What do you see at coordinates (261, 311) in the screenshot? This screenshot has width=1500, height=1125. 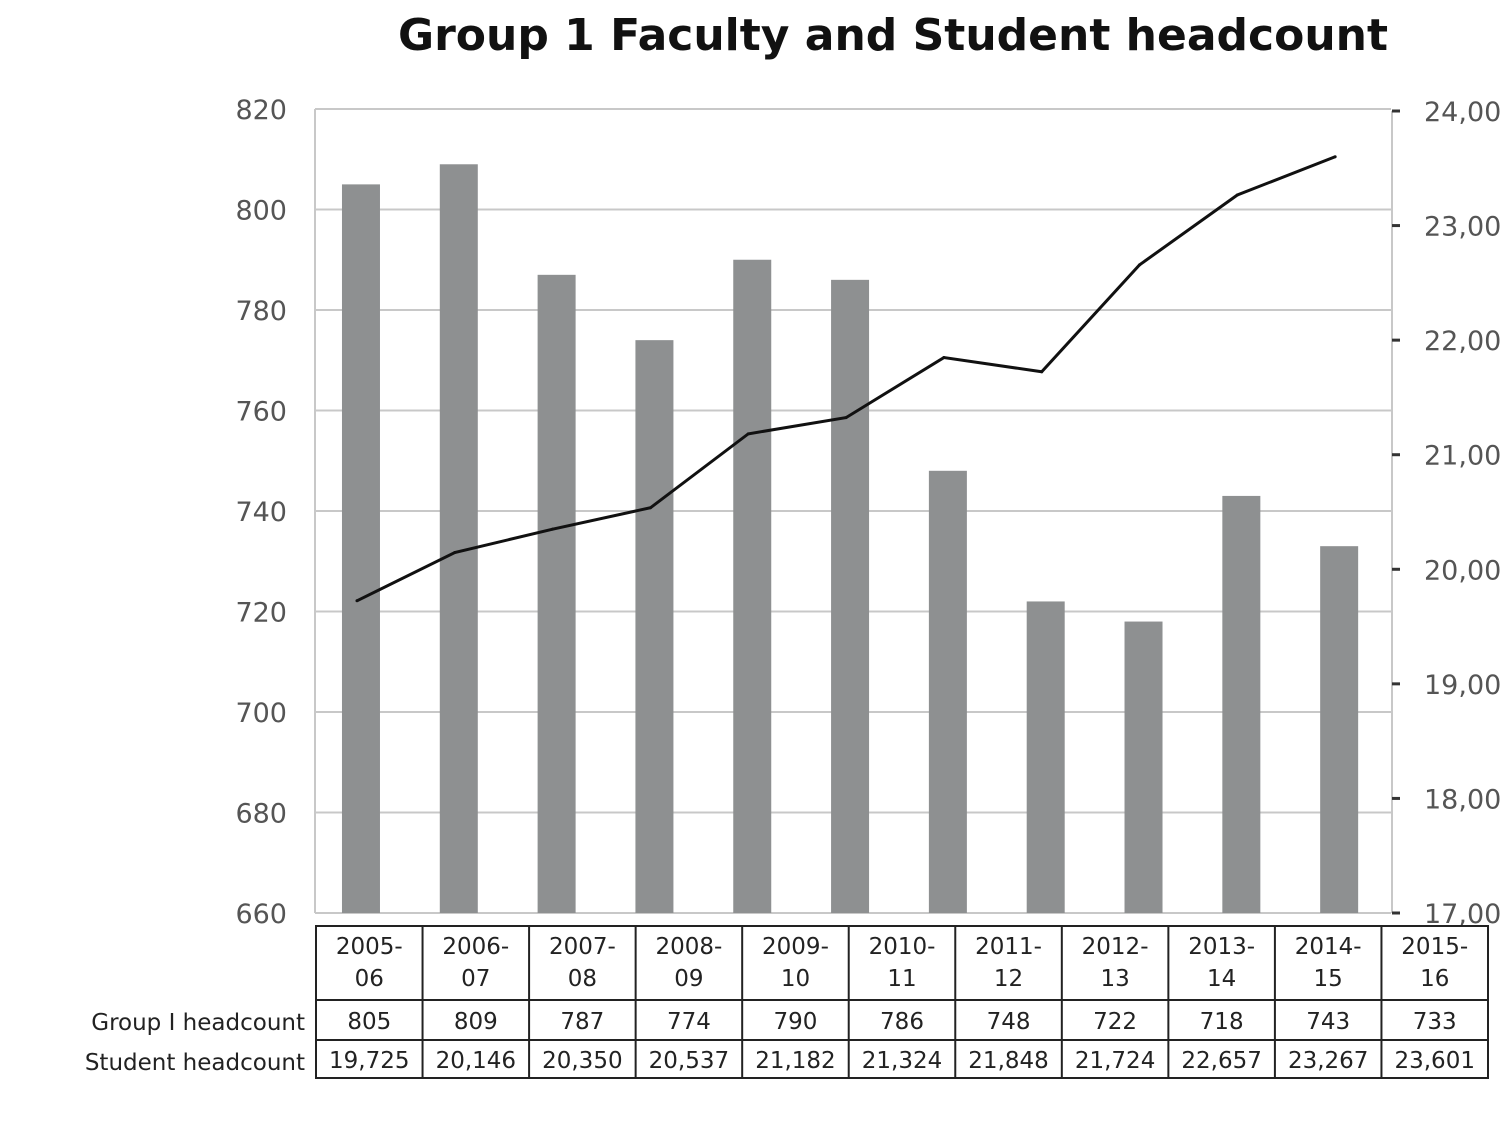 I see `left-axis-tick-label: 780` at bounding box center [261, 311].